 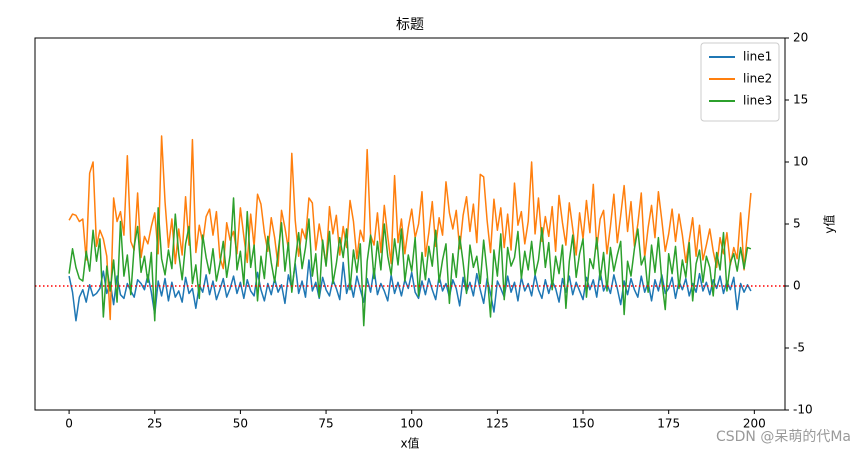 I want to click on x-tick-label: 50, so click(x=240, y=424).